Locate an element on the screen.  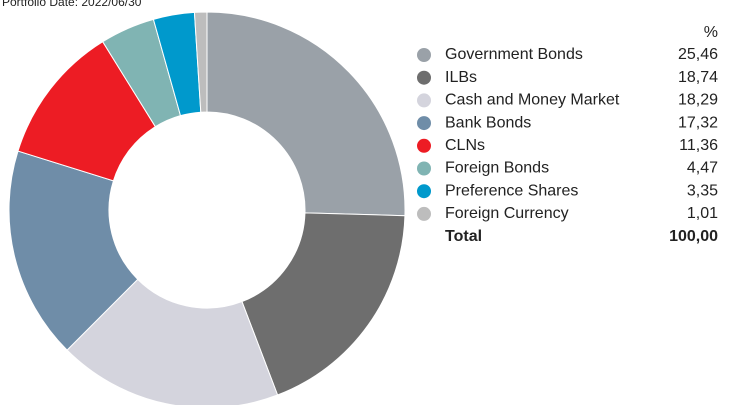
legend-label: CLNs is located at coordinates (465, 145).